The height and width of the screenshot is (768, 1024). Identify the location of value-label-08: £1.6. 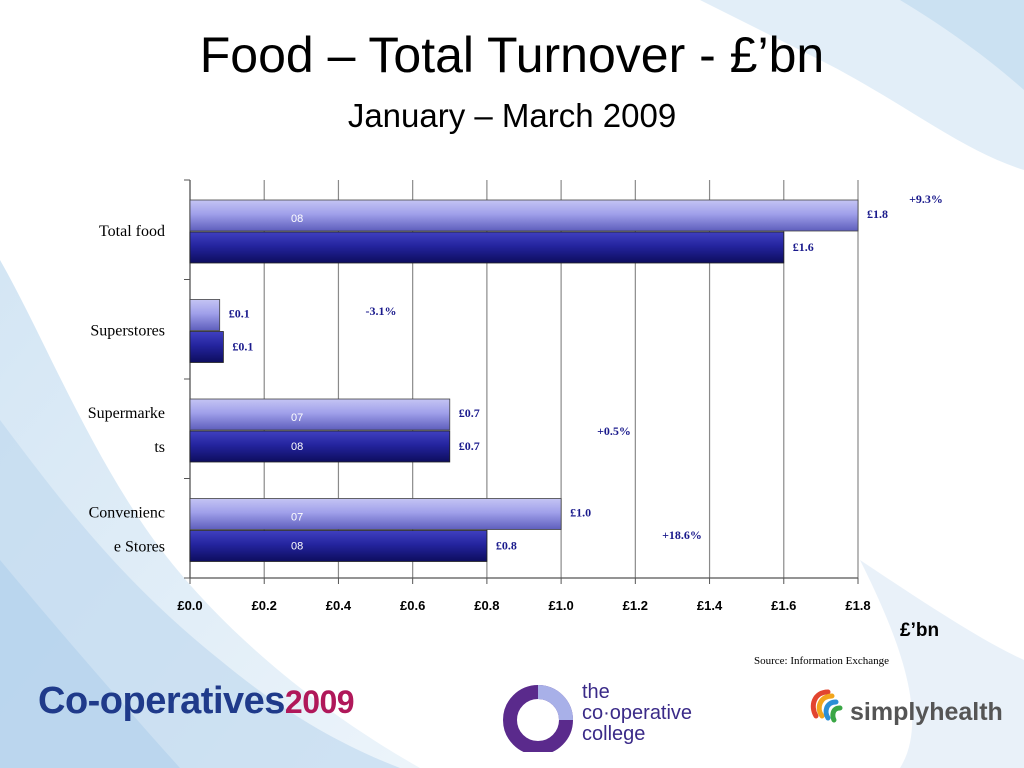
(803, 247).